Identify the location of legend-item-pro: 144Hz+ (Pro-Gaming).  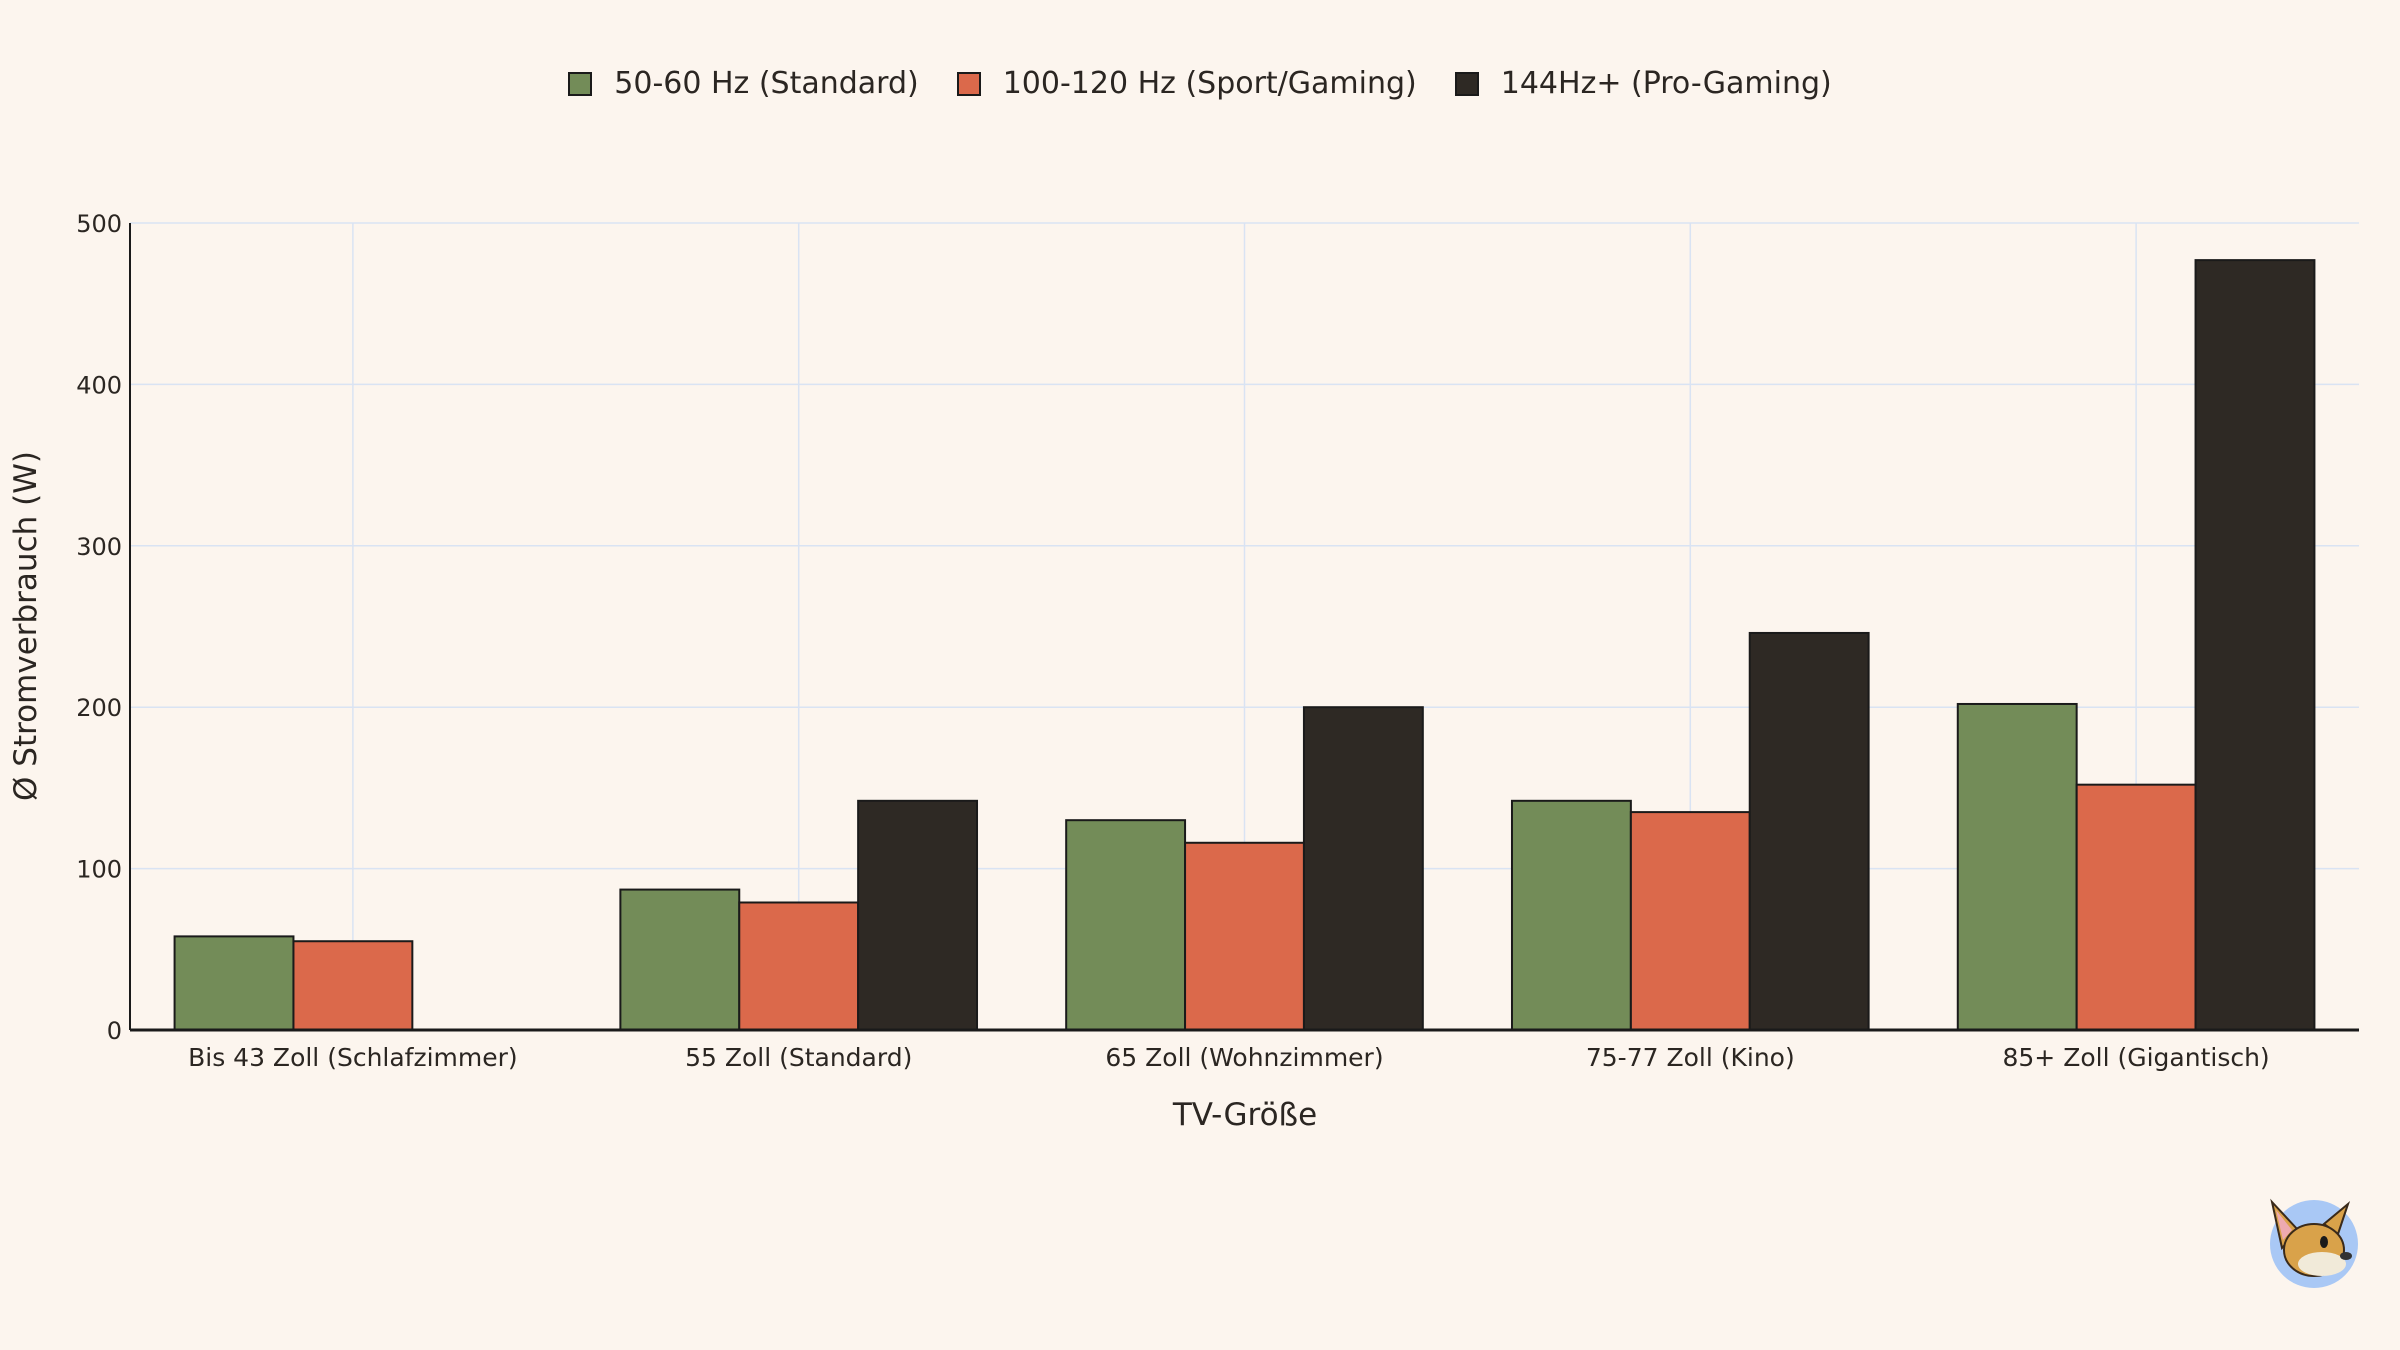
(1643, 83).